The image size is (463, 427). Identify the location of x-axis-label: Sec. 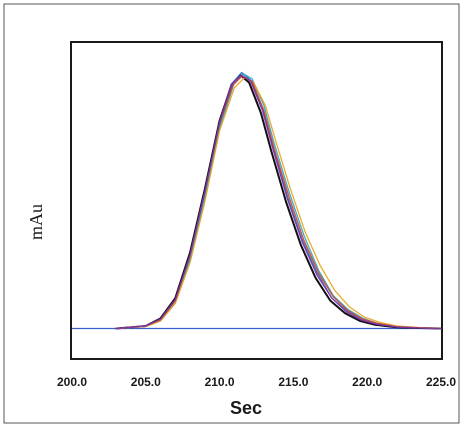
(246, 408).